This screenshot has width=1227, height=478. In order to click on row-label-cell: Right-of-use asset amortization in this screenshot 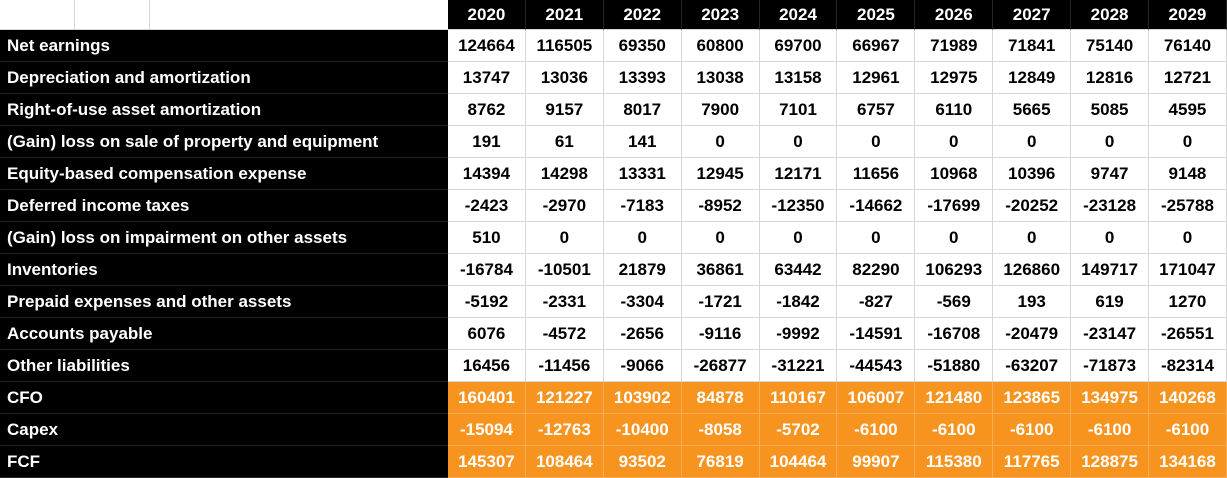, I will do `click(224, 110)`.